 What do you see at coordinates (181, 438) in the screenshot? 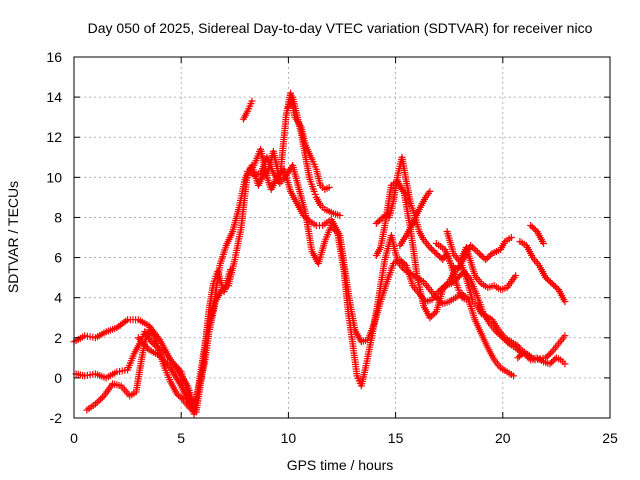
I see `x-tick-label: 5` at bounding box center [181, 438].